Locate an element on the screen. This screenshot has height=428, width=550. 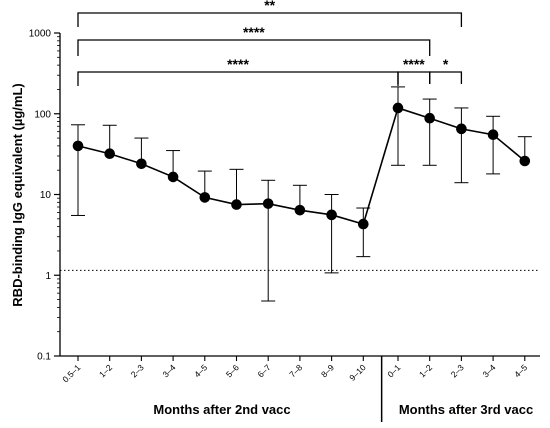
x-tick-label: 8–9 is located at coordinates (327, 370).